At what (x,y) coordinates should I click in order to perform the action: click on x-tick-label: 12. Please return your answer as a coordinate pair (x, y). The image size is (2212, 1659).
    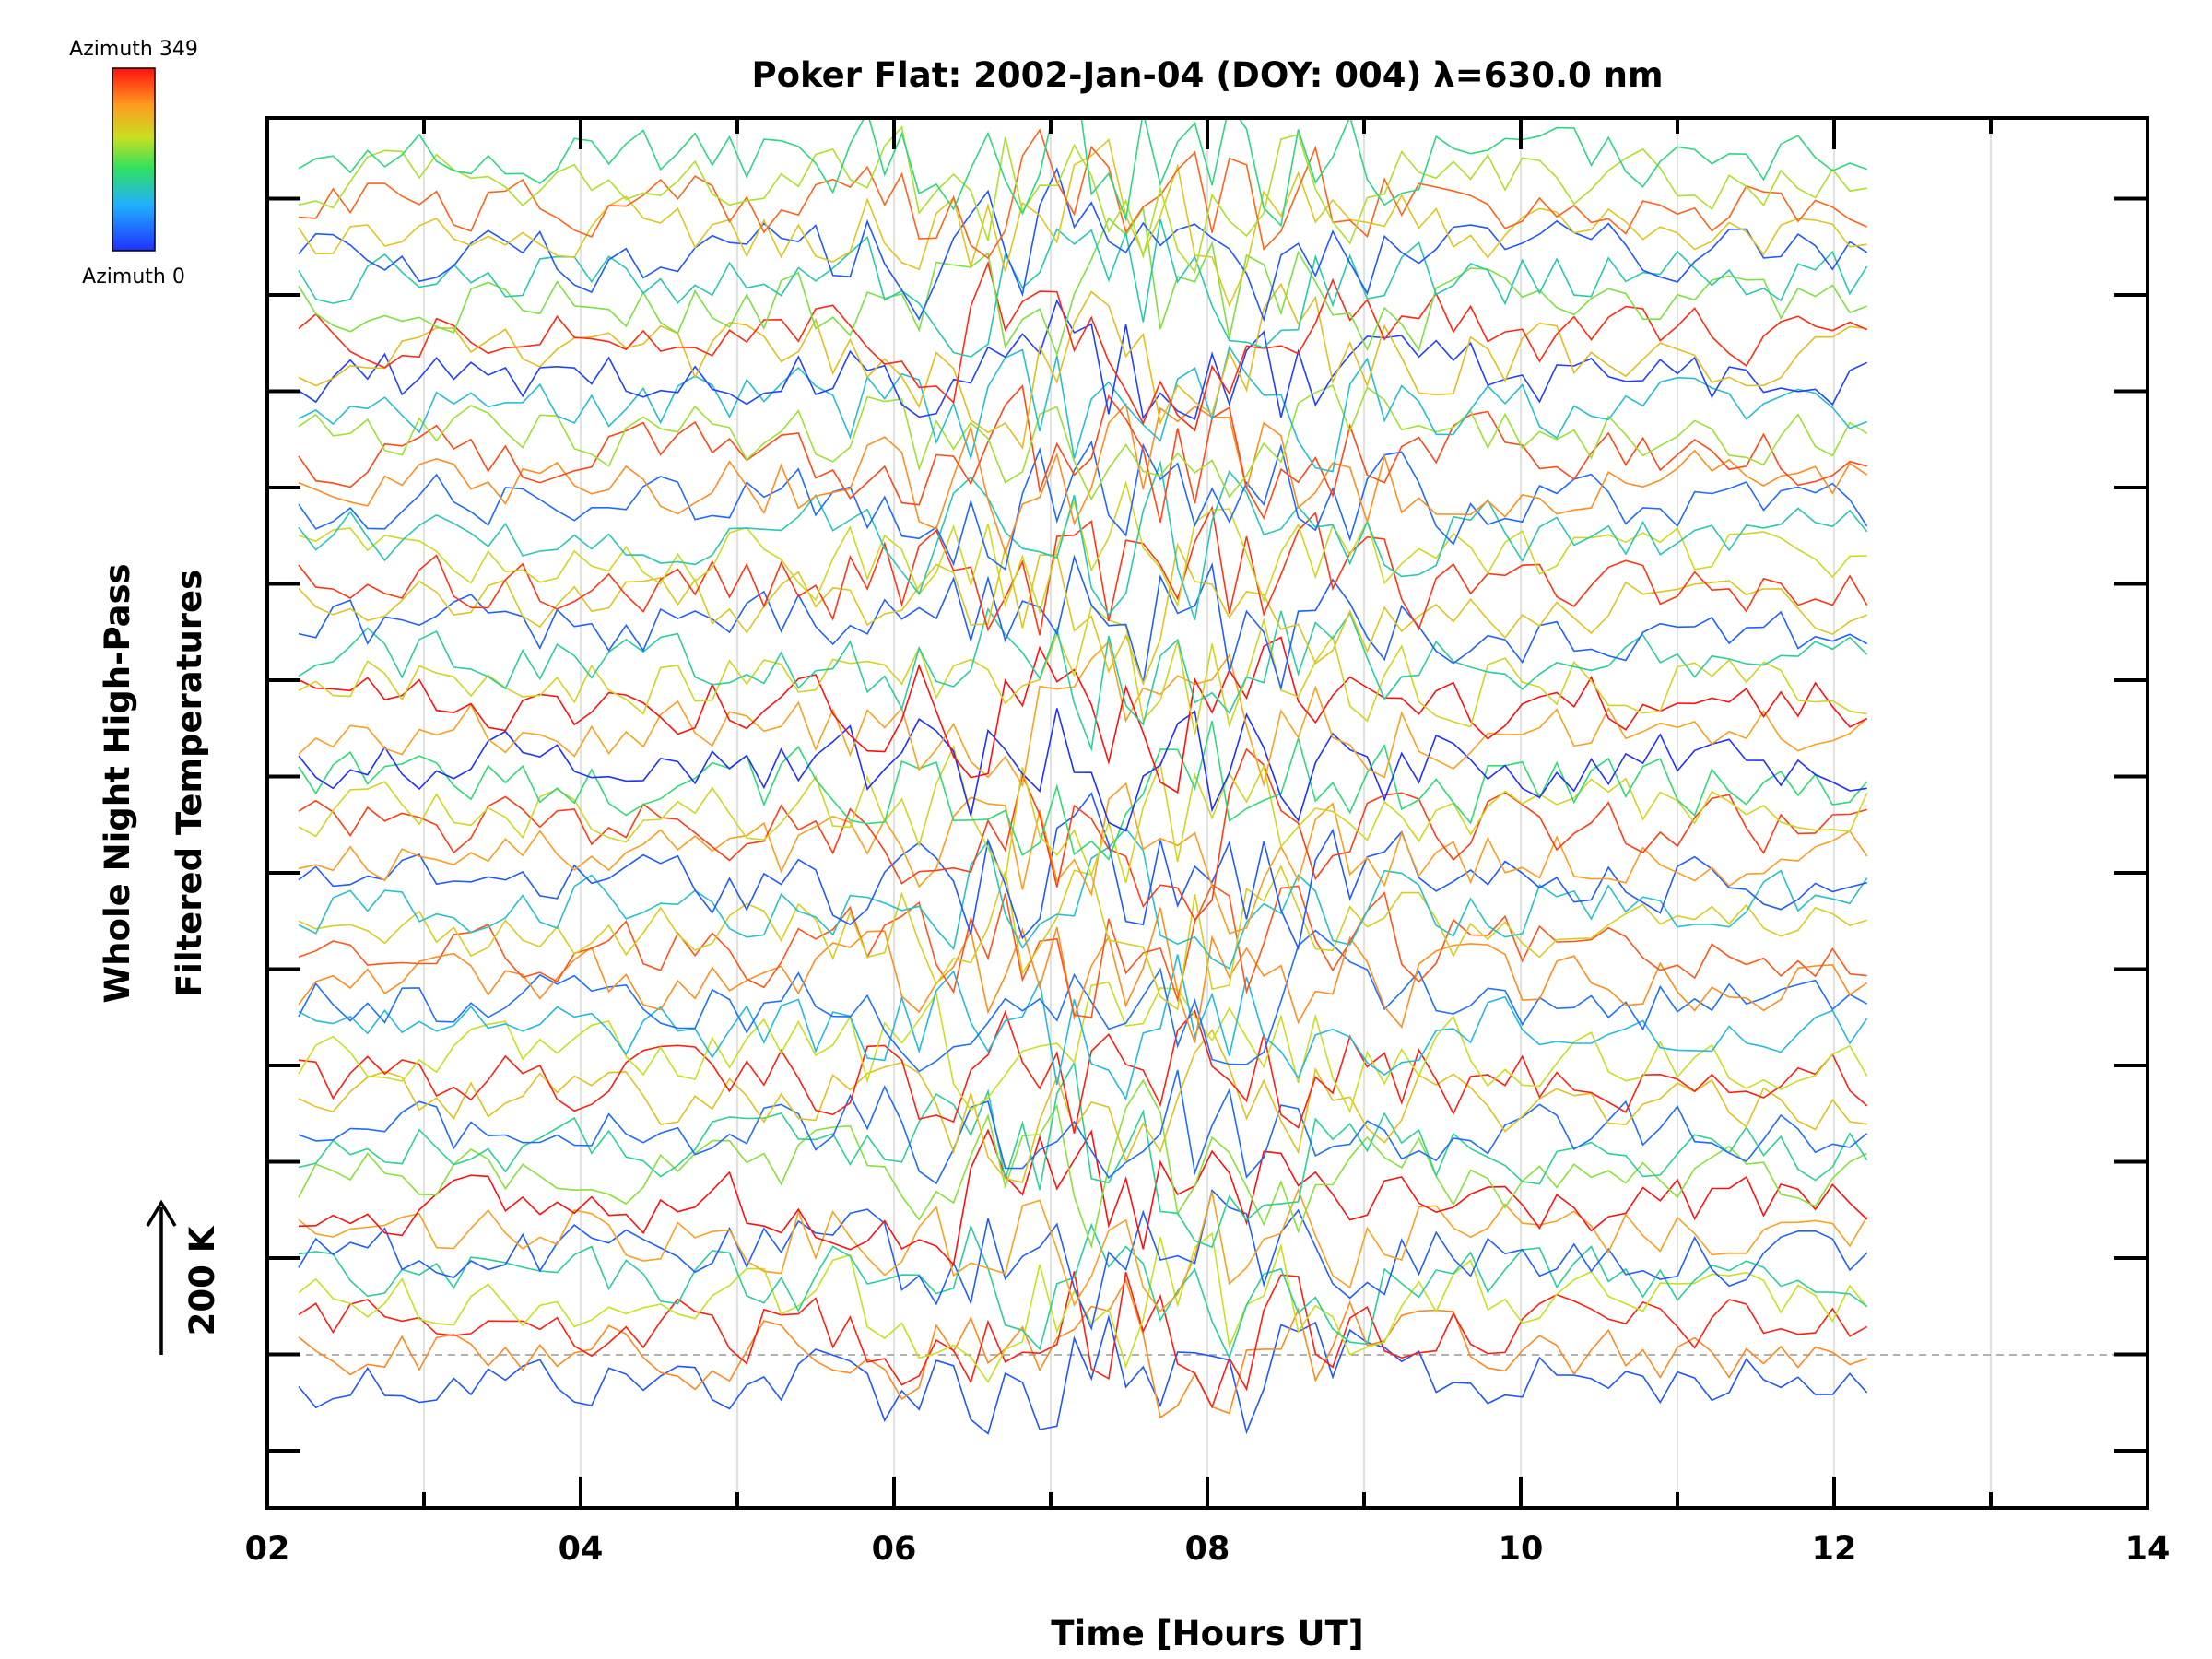
    Looking at the image, I should click on (1834, 1549).